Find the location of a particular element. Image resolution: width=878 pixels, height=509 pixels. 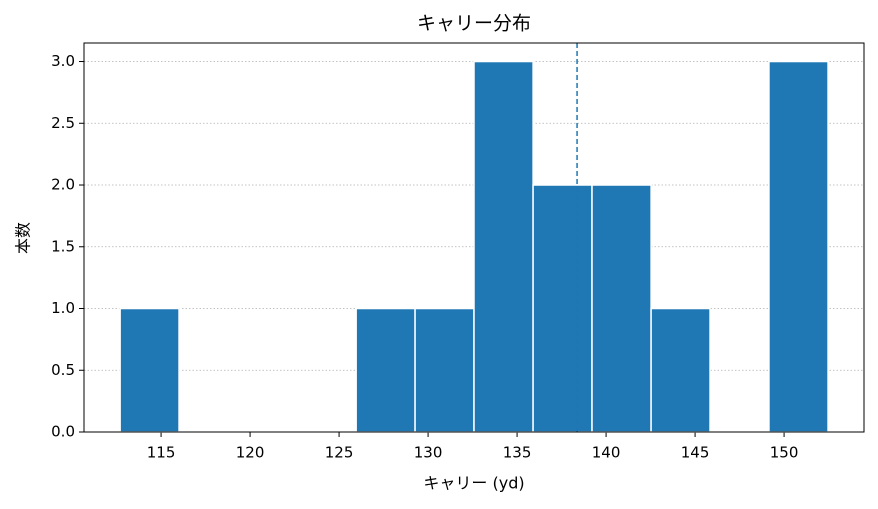

x-tick-label: 140 is located at coordinates (606, 453).